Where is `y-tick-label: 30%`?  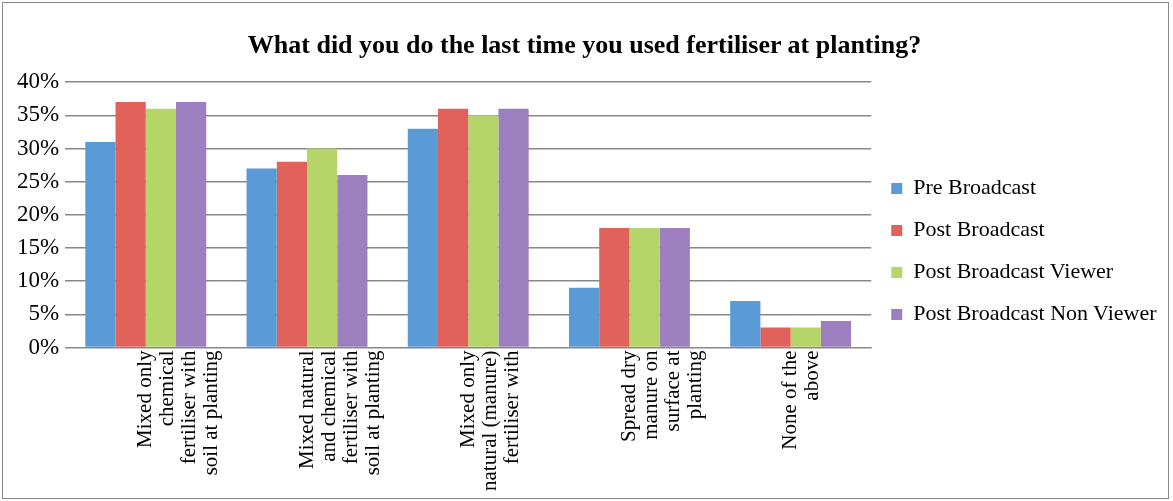 y-tick-label: 30% is located at coordinates (38, 147).